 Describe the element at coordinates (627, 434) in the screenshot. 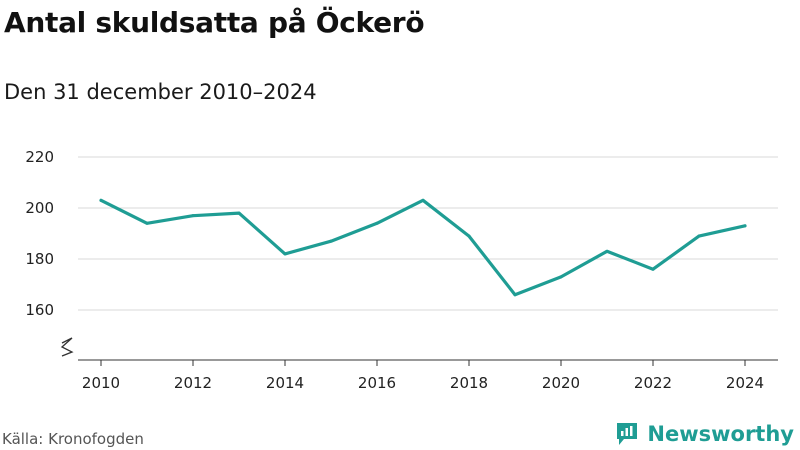

I see `newsworthy-logo-icon` at that location.